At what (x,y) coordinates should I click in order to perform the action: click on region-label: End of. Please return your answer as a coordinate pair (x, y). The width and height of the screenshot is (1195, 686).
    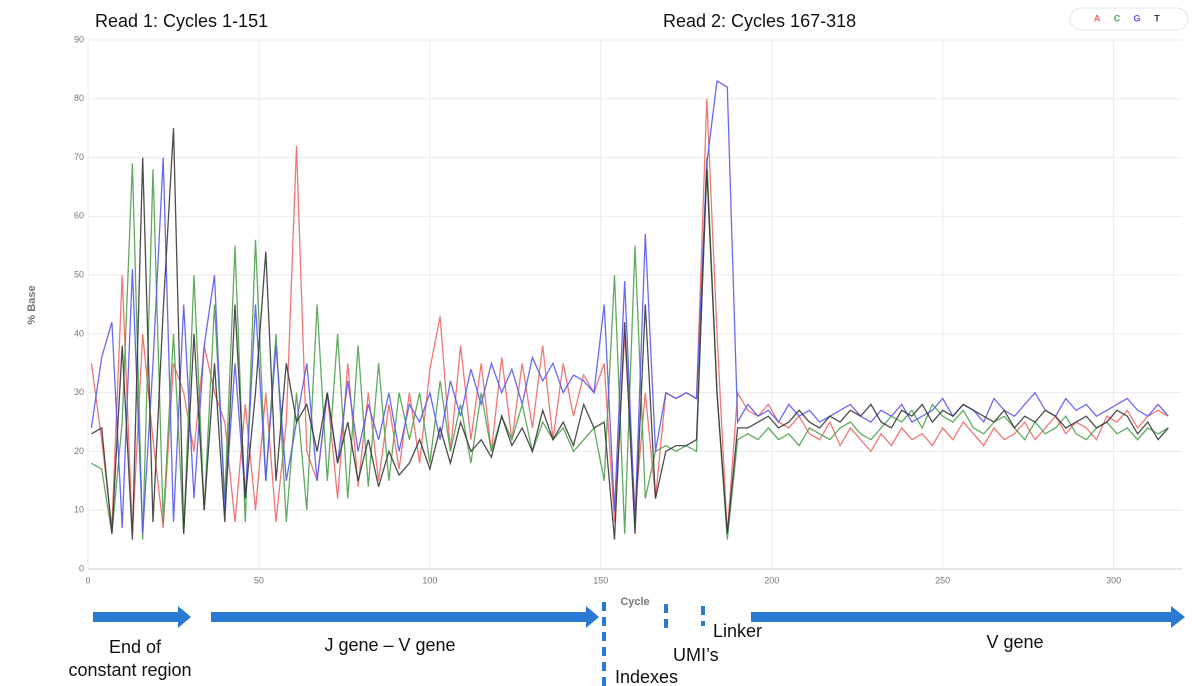
    Looking at the image, I should click on (135, 647).